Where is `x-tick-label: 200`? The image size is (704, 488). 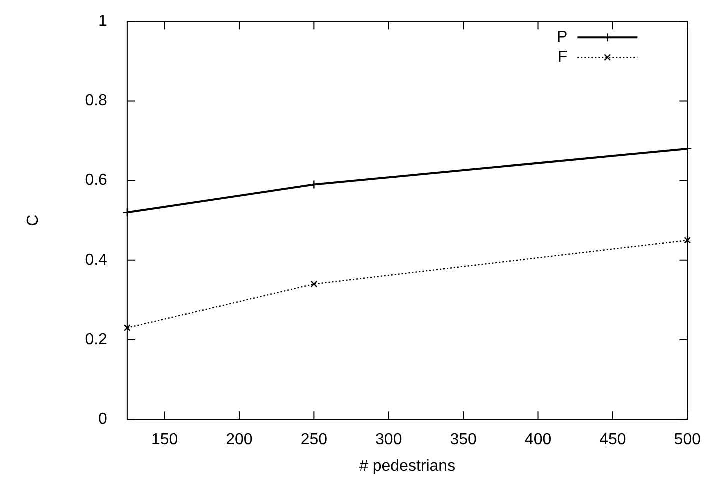
x-tick-label: 200 is located at coordinates (239, 440).